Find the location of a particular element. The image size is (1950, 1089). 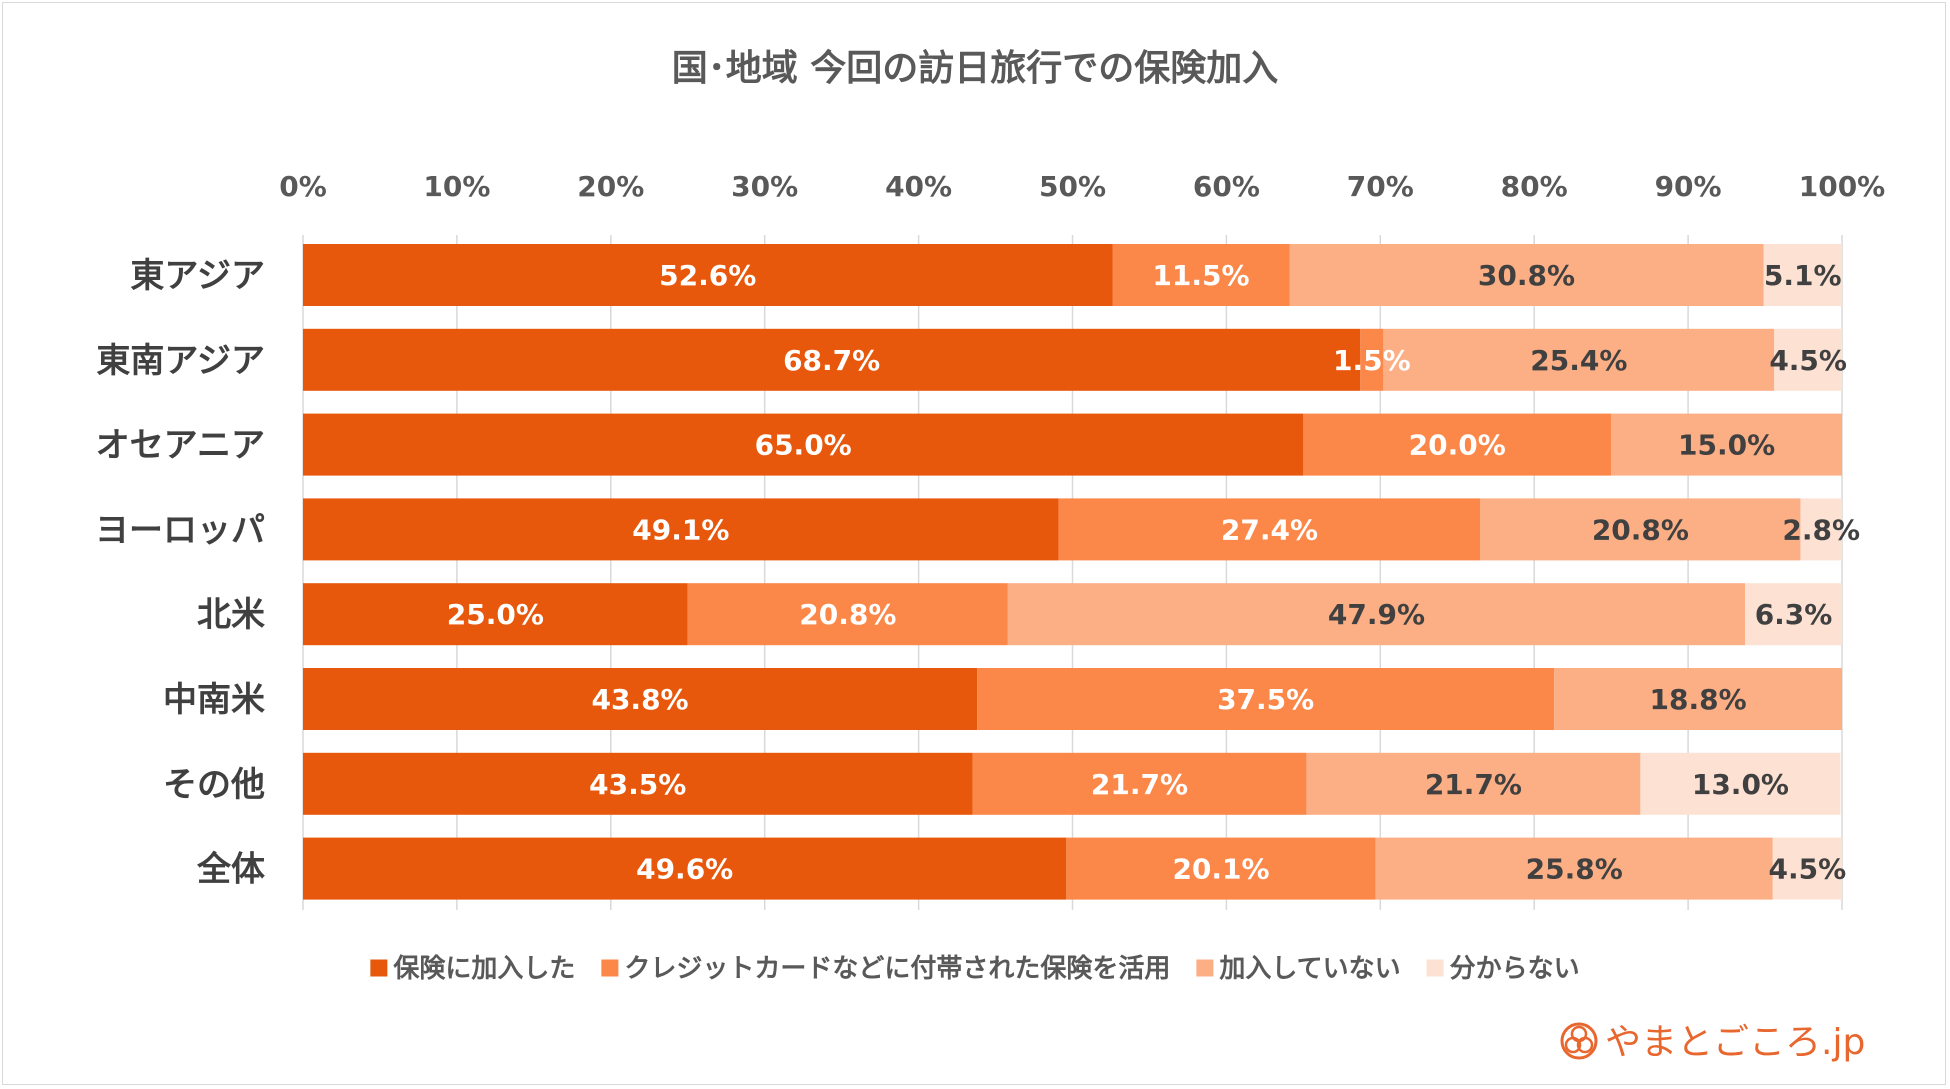

data-label: 65.0% is located at coordinates (803, 445).